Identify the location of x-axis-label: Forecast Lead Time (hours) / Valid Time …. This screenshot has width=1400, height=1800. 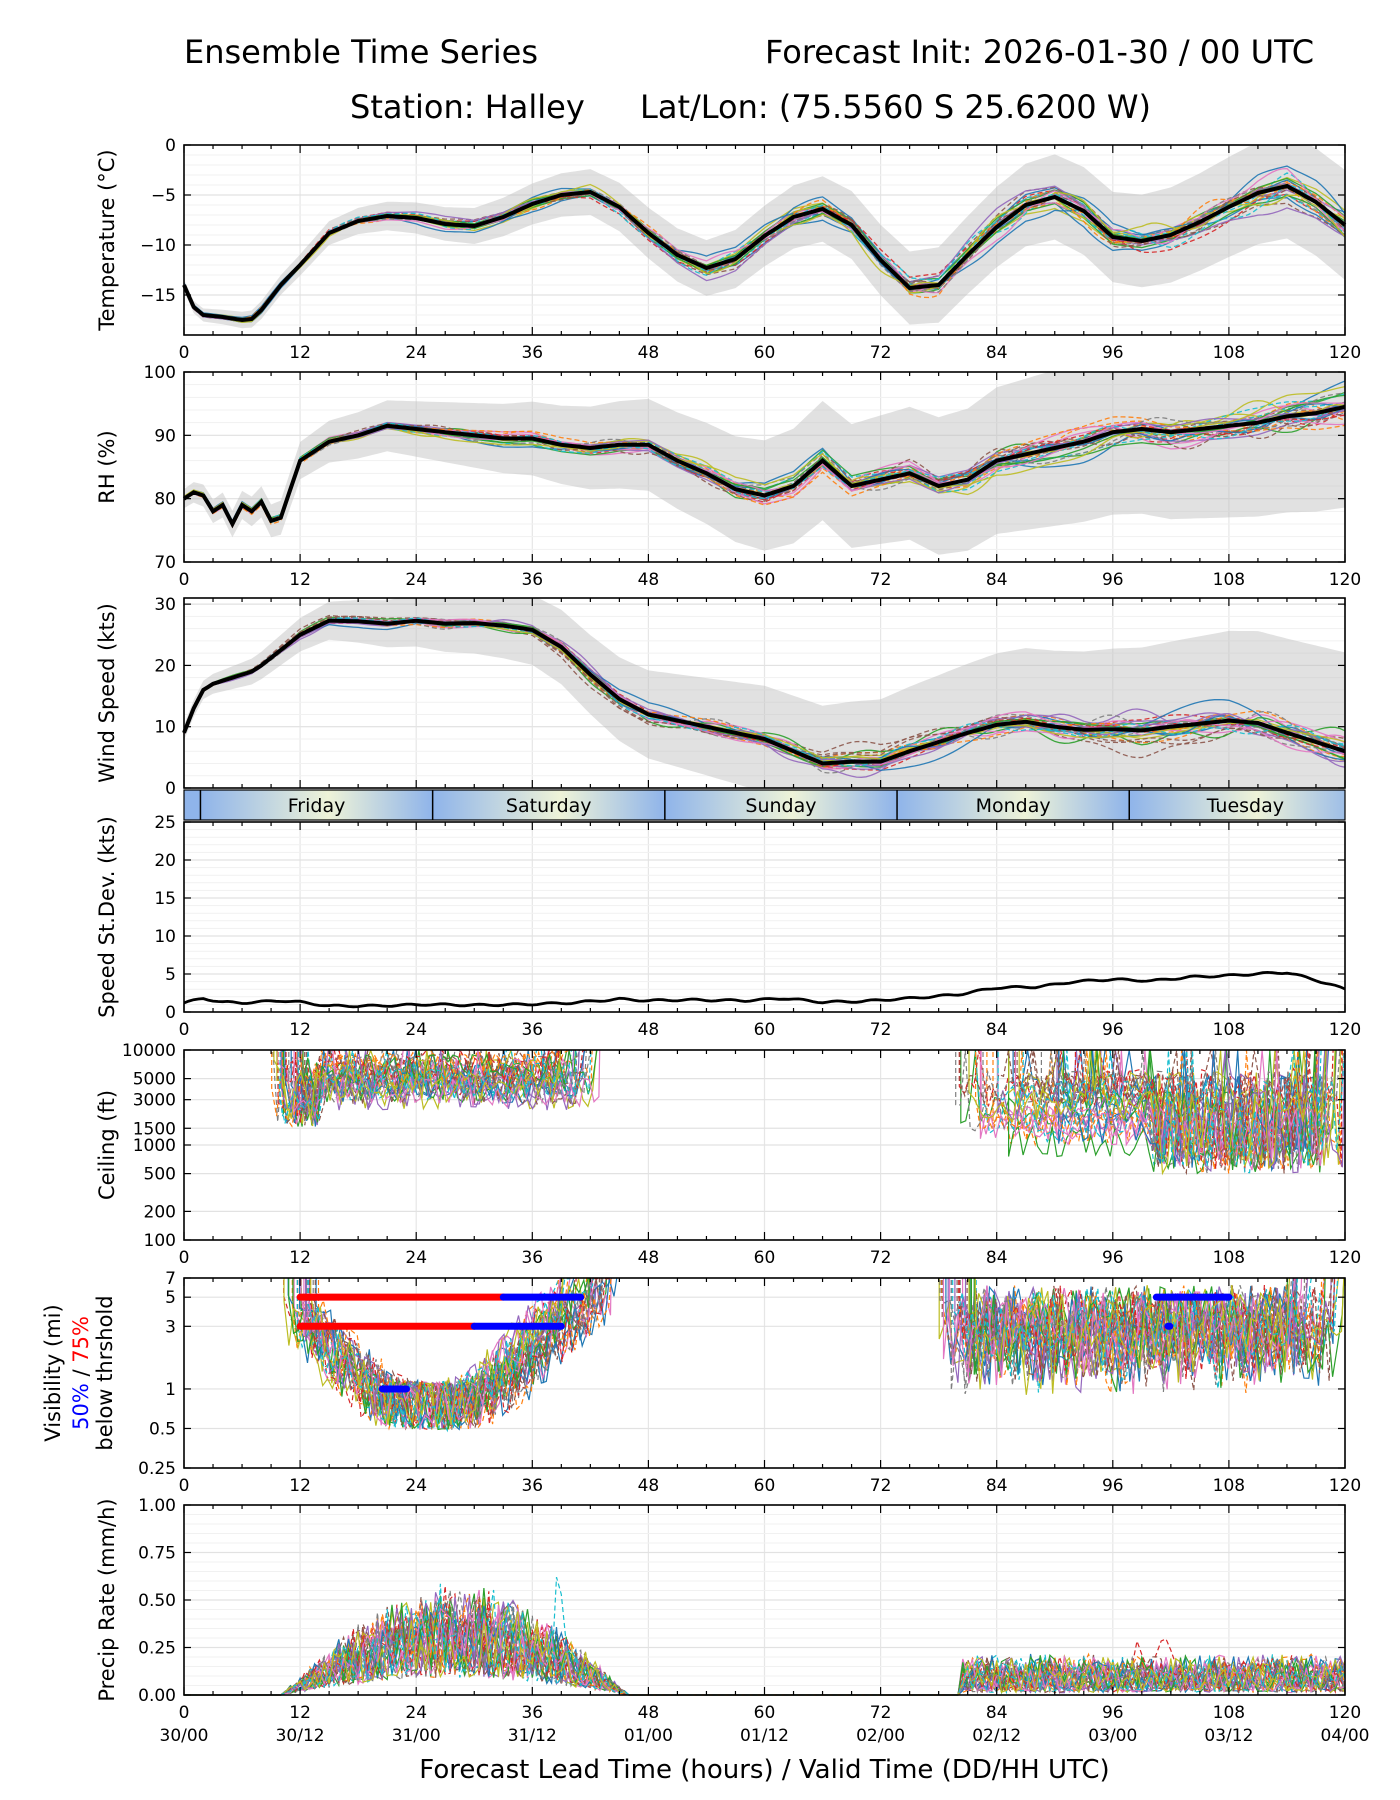
(764, 1770).